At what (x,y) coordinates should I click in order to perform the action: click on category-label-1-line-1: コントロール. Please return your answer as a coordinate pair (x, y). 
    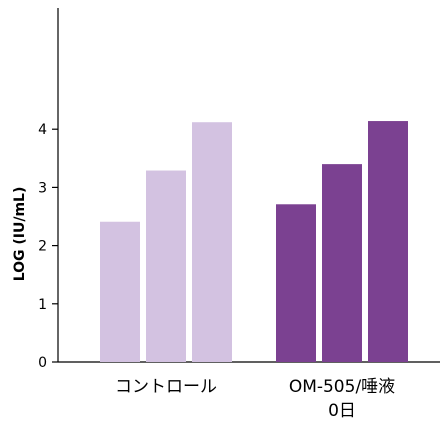
    Looking at the image, I should click on (166, 387).